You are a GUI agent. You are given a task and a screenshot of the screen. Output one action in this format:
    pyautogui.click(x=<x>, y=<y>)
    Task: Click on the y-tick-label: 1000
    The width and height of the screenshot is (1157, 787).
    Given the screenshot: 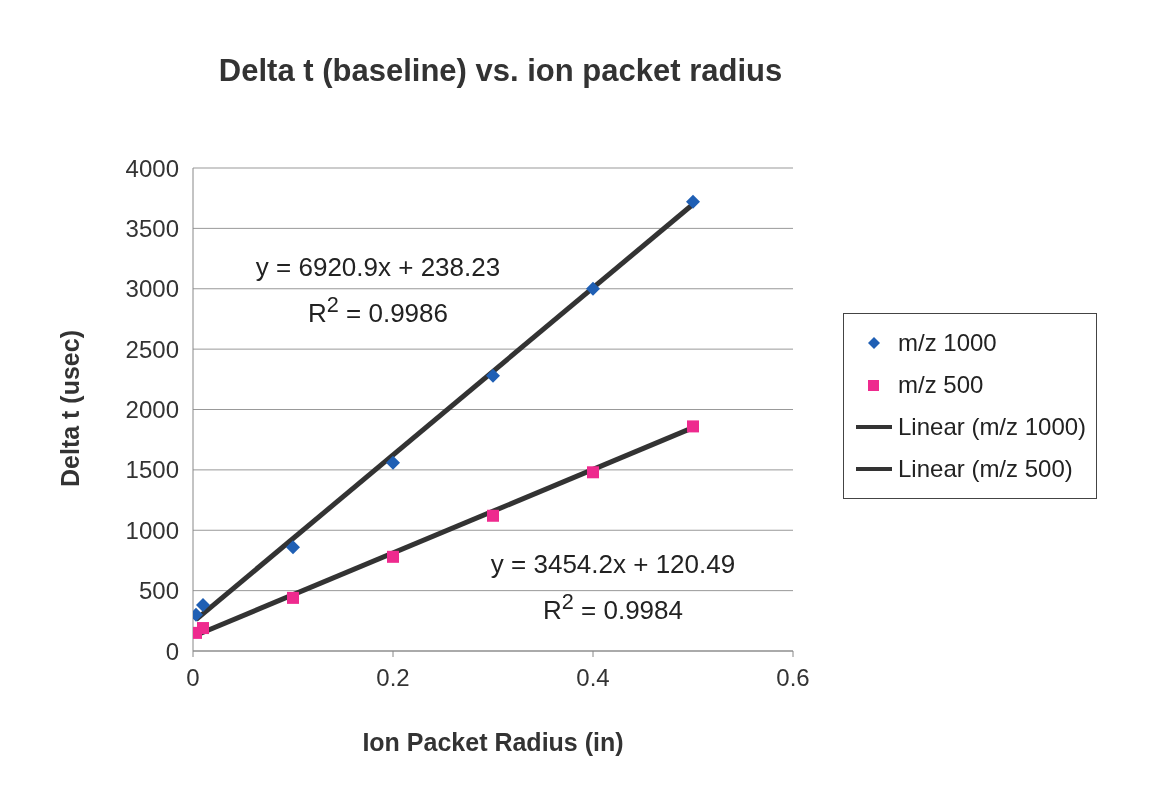 What is the action you would take?
    pyautogui.click(x=152, y=530)
    